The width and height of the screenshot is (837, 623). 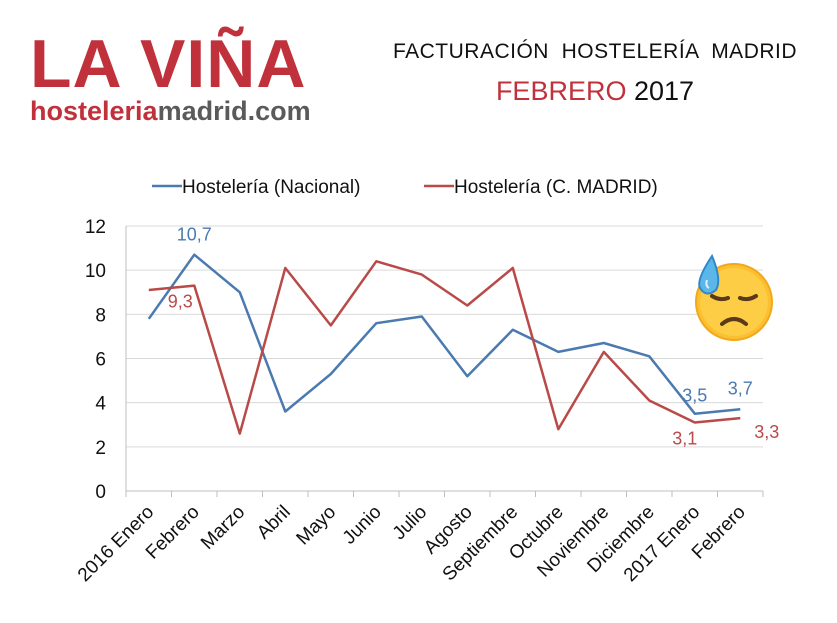 I want to click on logo-website-part1: hosteleria, so click(x=94, y=111).